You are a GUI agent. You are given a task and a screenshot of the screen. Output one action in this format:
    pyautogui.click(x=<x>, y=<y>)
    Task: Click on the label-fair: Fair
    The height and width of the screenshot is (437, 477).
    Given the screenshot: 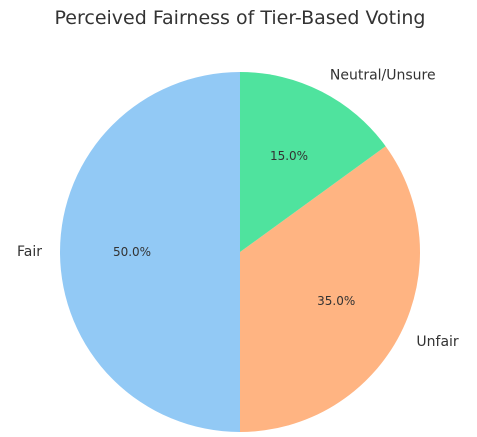 What is the action you would take?
    pyautogui.click(x=29, y=252)
    